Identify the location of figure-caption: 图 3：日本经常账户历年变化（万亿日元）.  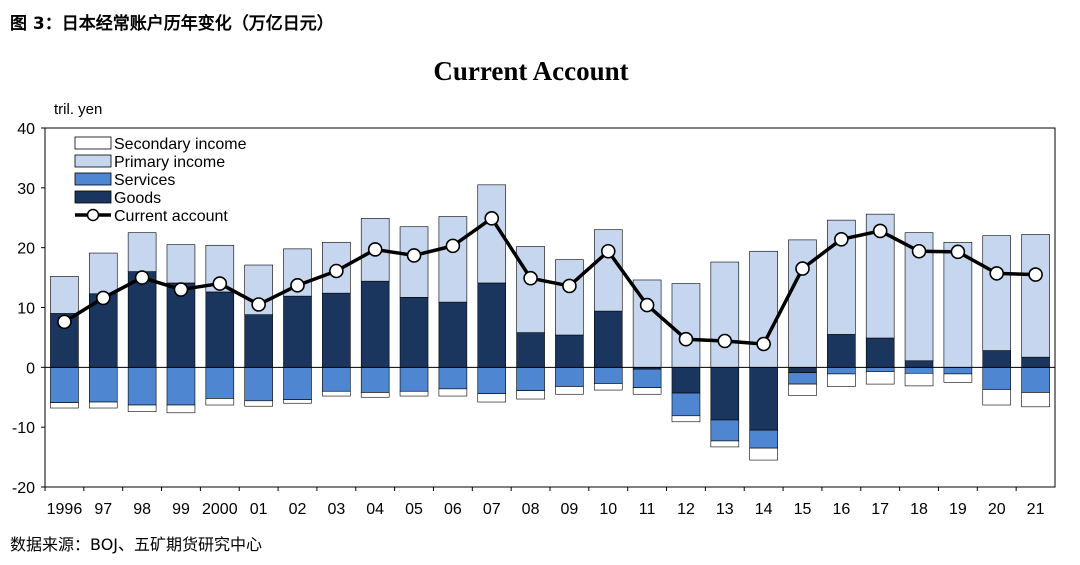
(172, 24).